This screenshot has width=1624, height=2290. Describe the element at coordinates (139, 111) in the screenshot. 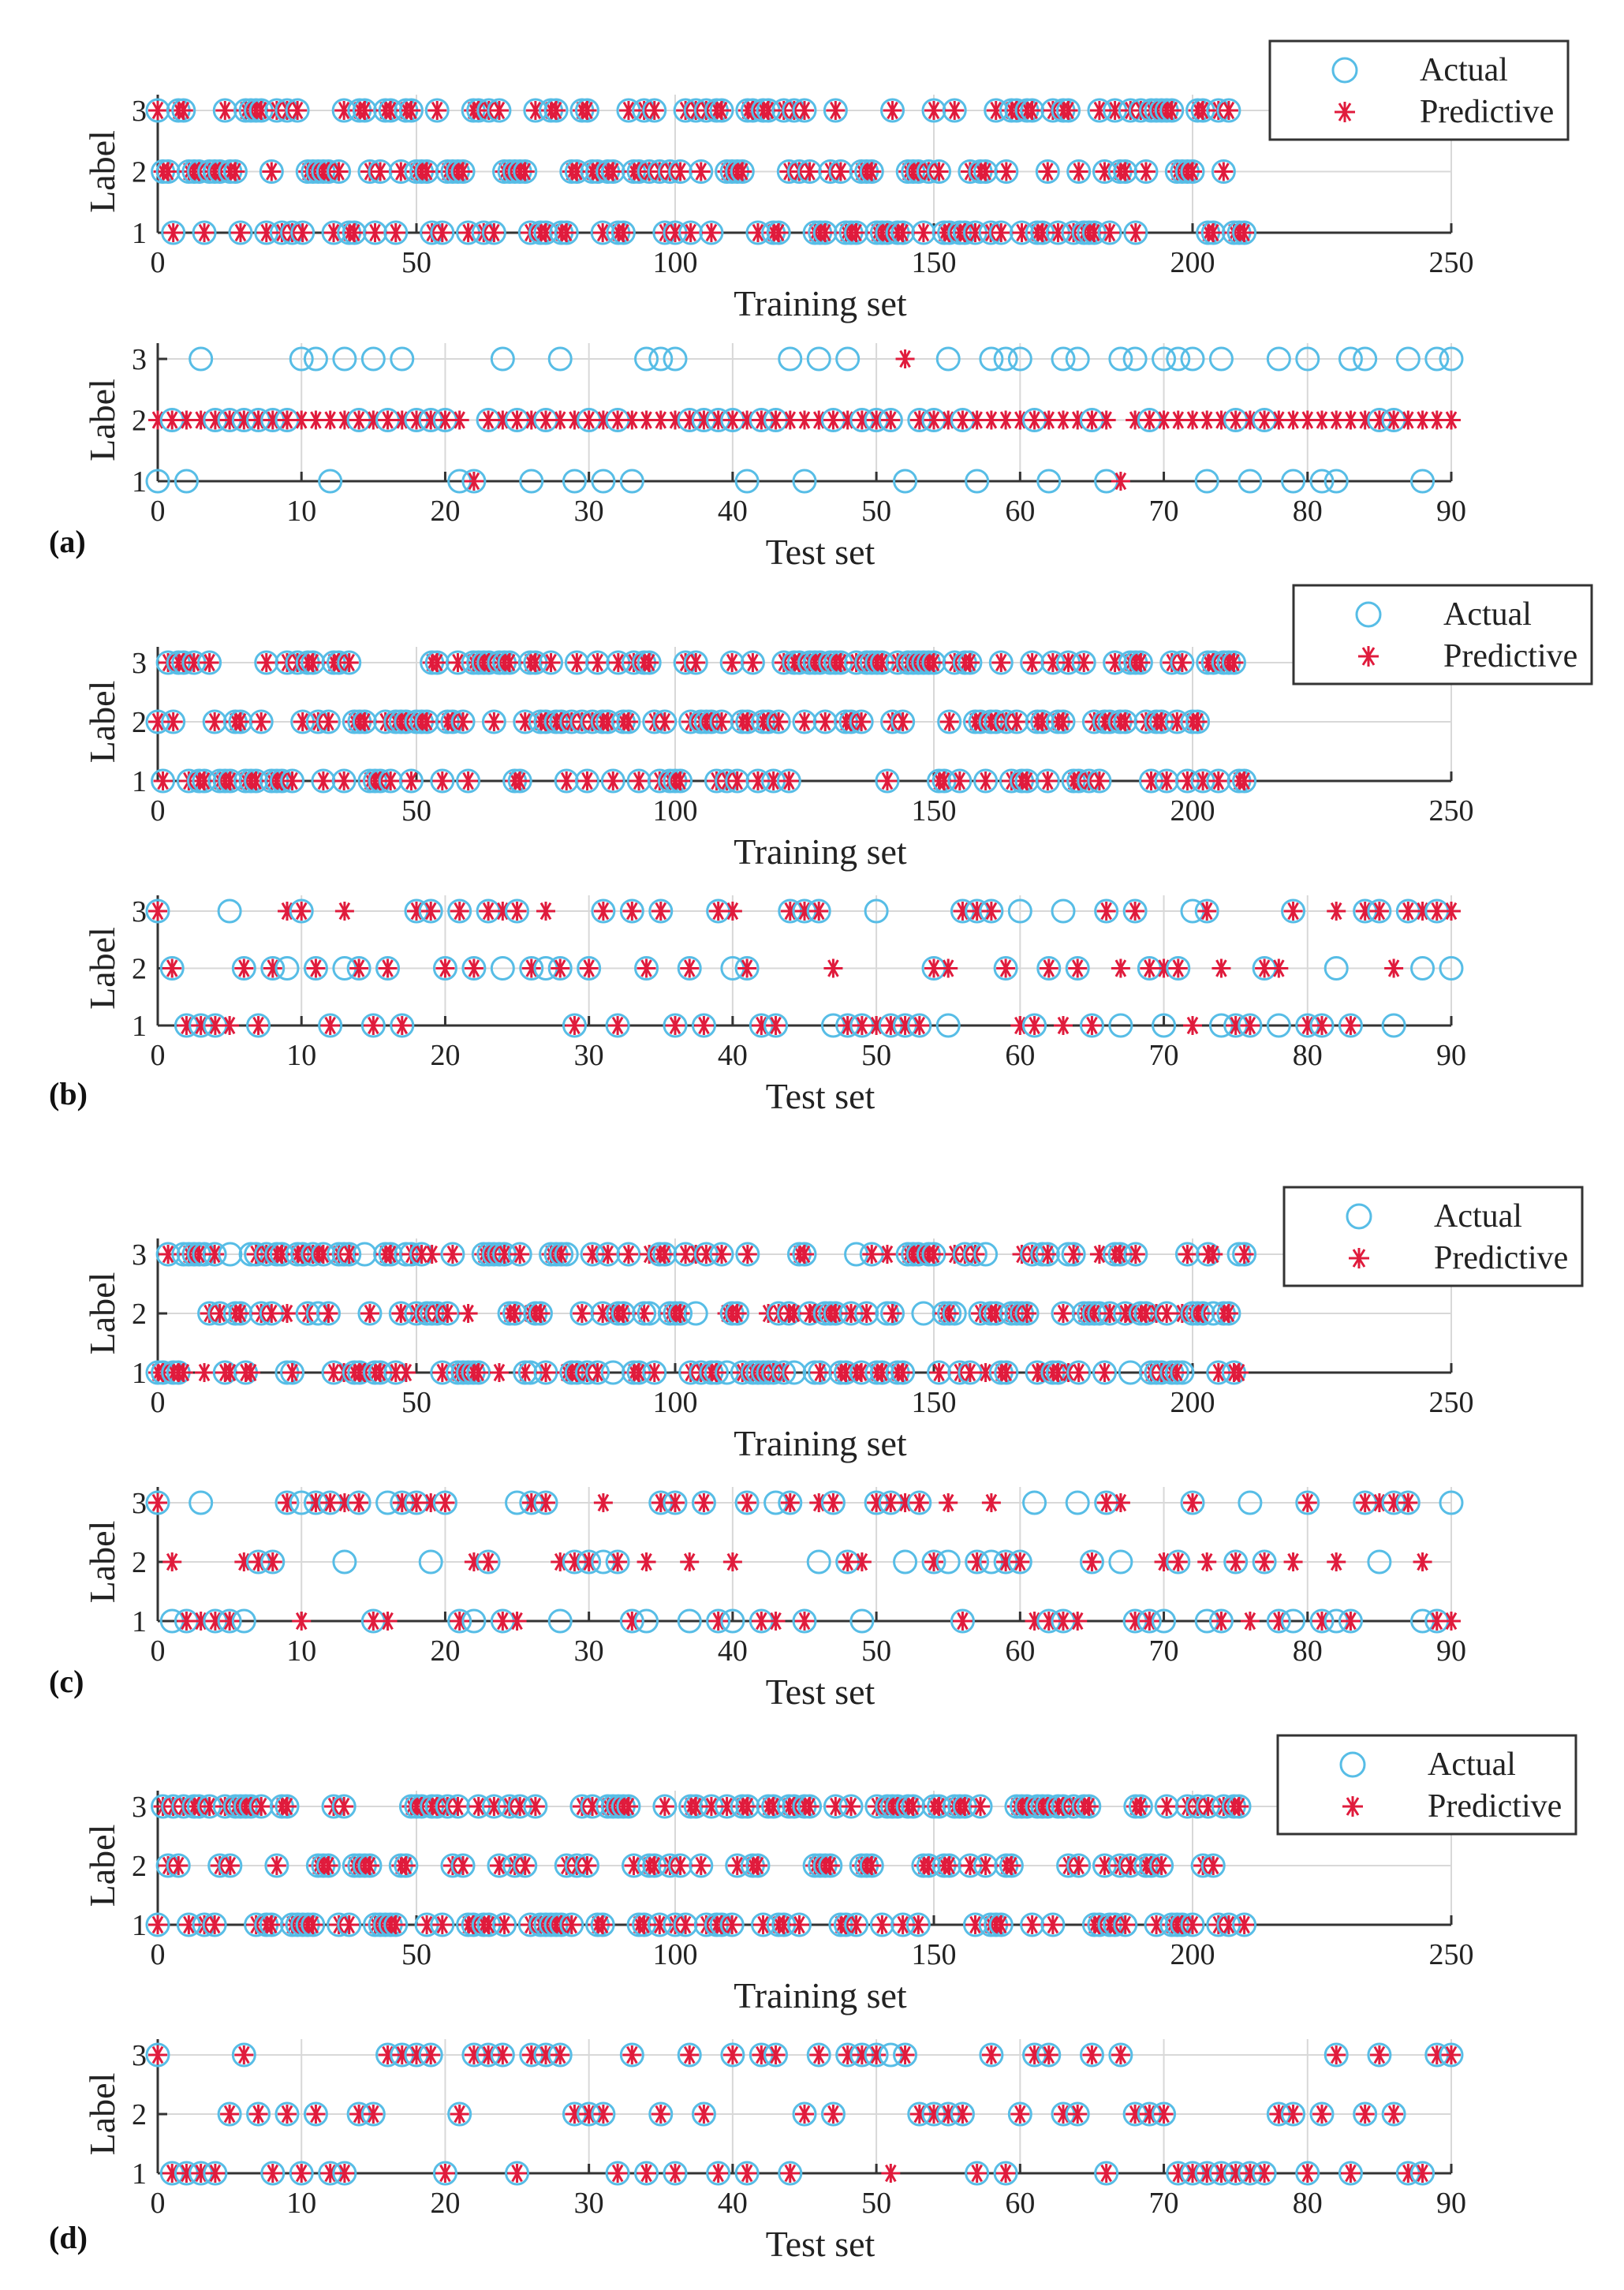

I see `y-tick-label: 3` at that location.